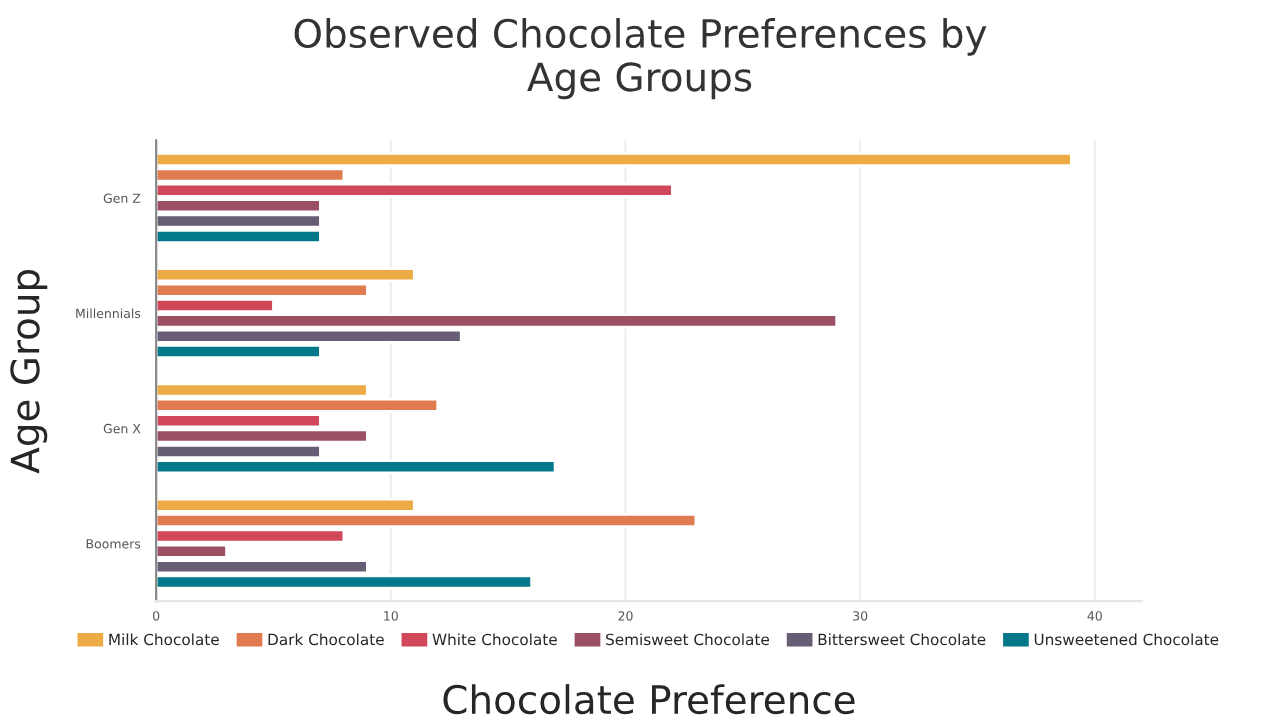  I want to click on x-axis-title: Chocolate Preference, so click(649, 699).